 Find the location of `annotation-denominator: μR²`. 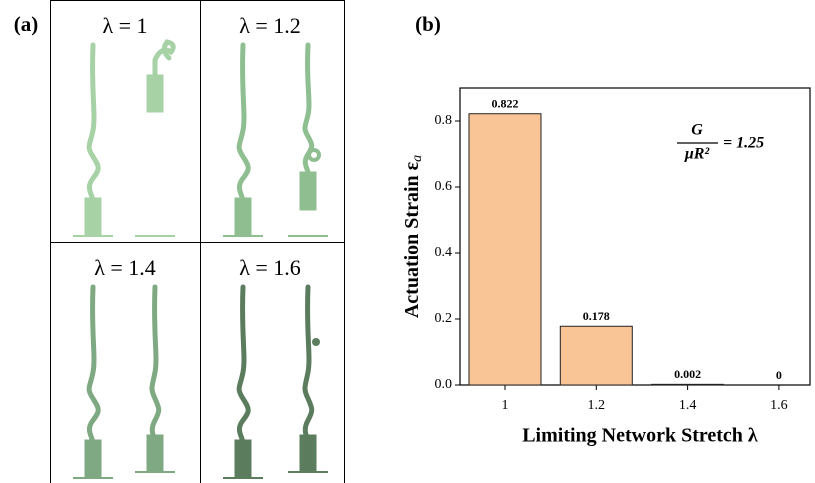

annotation-denominator: μR² is located at coordinates (697, 154).